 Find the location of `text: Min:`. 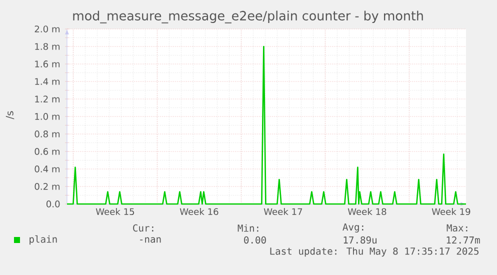

text: Min: is located at coordinates (248, 228).